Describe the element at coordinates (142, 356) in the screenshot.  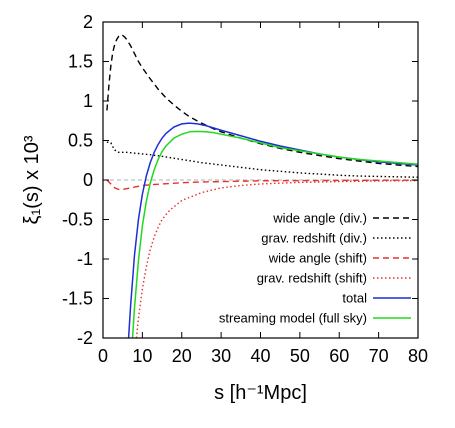
I see `x-tick-label: 10` at that location.